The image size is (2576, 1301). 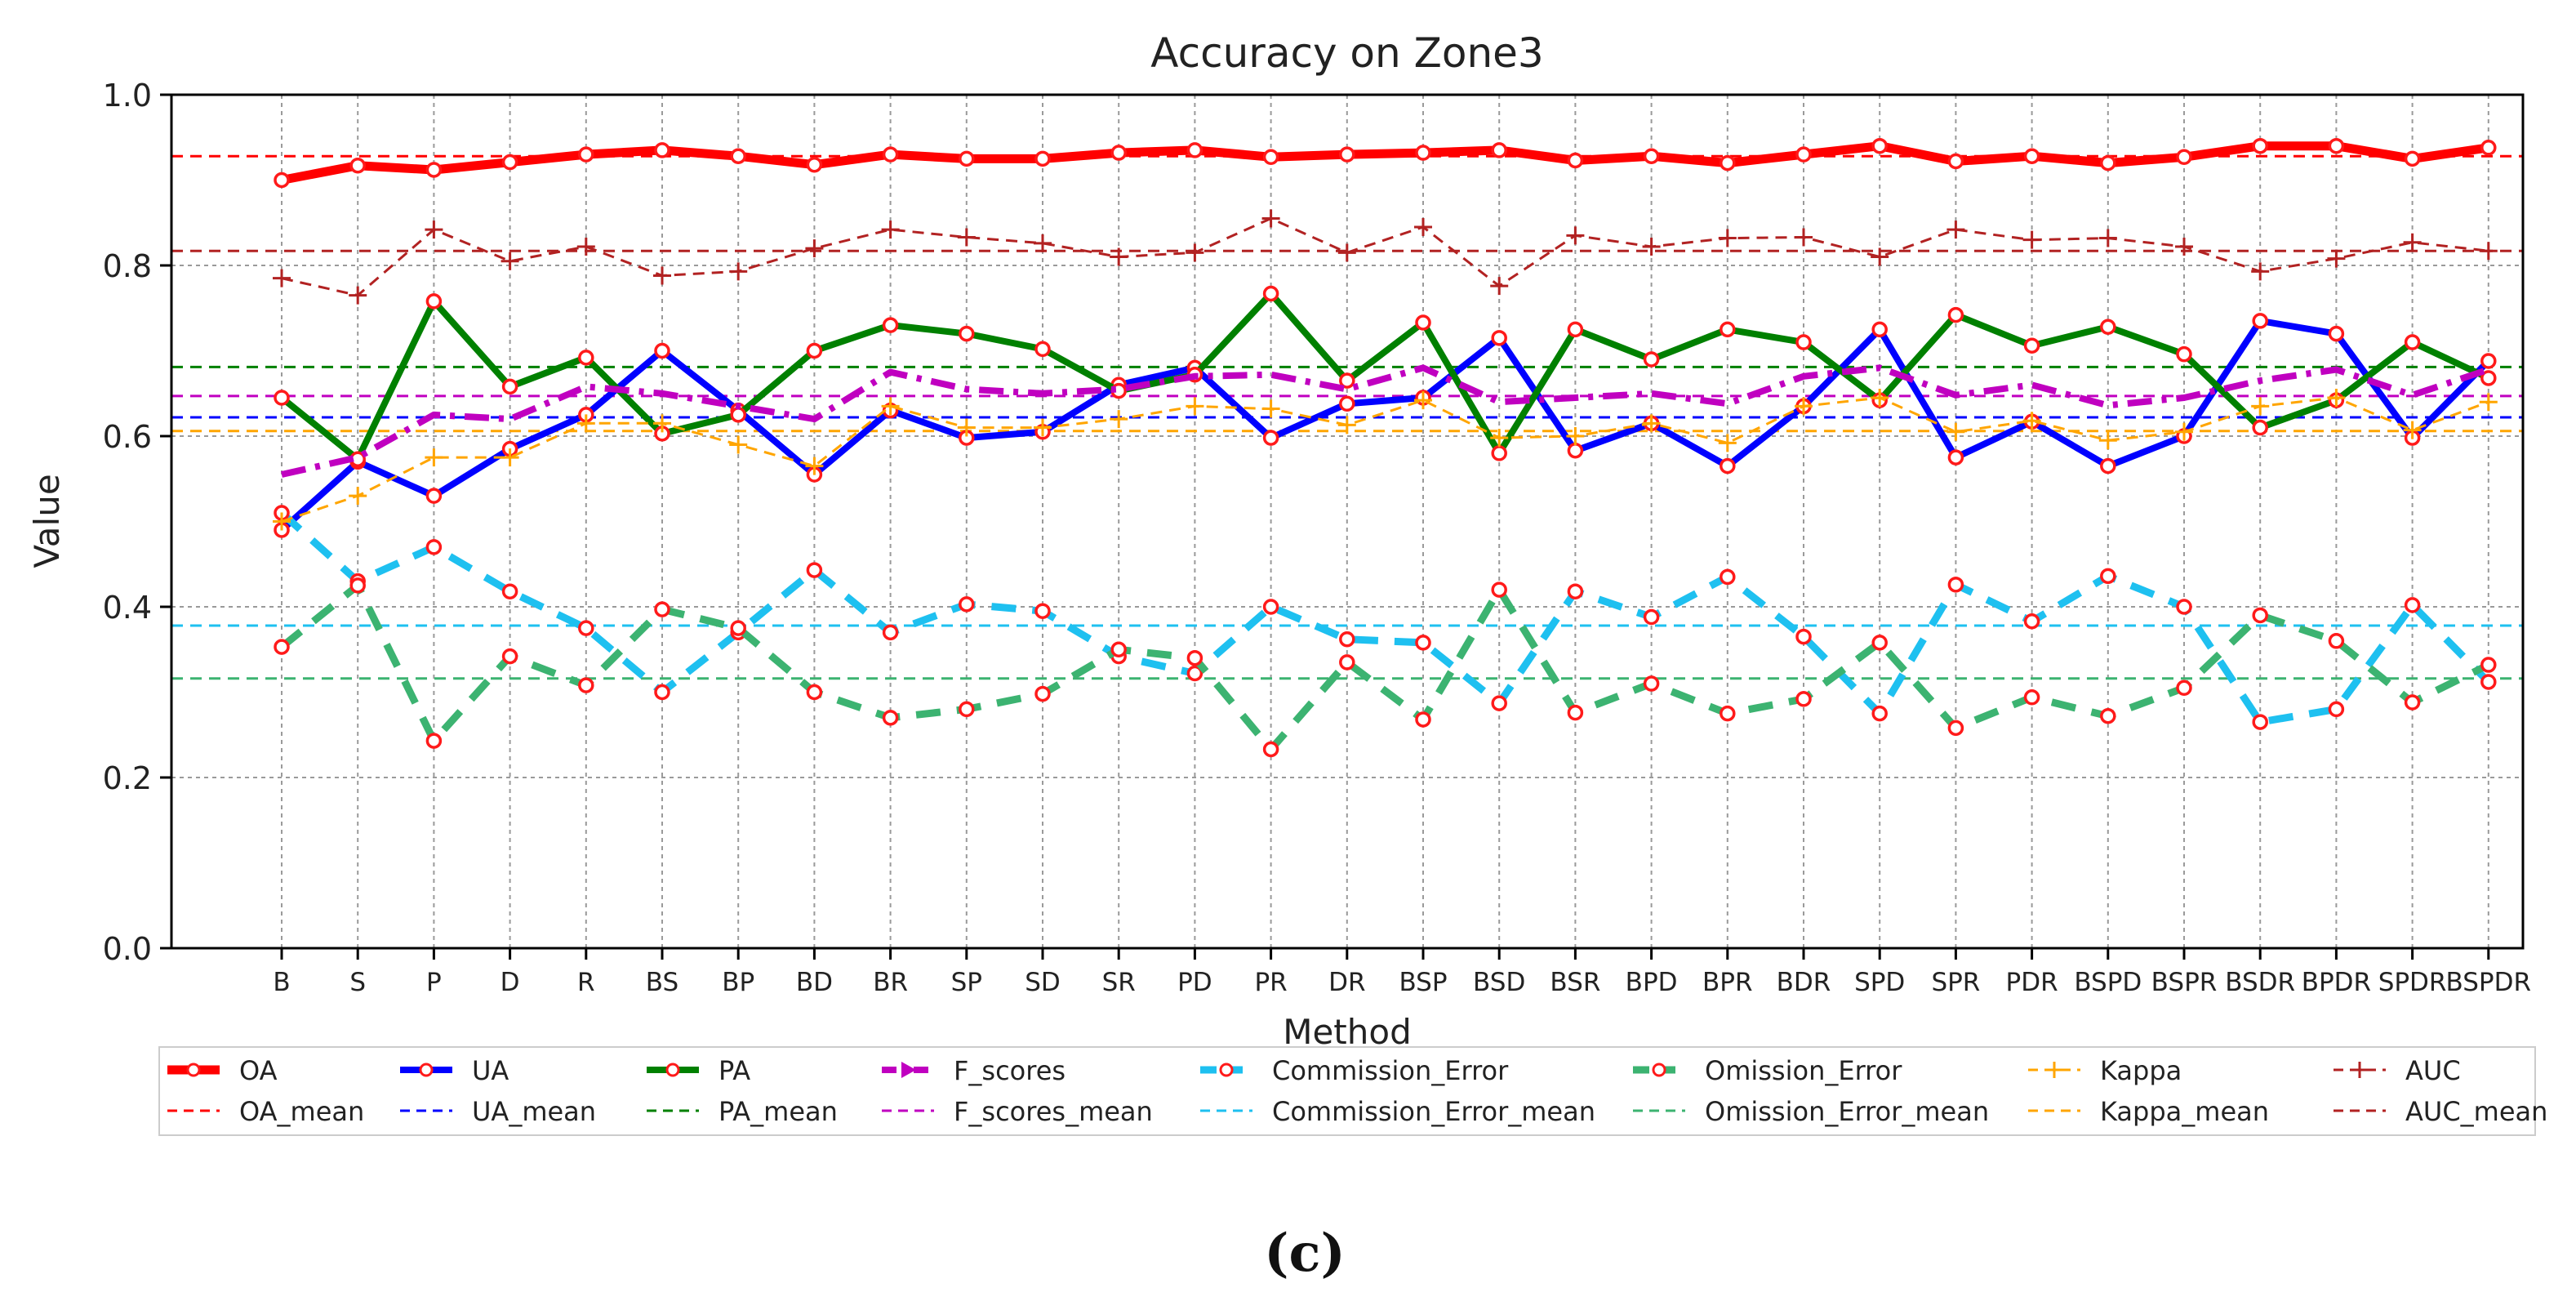 I want to click on legend-label: PA_mean, so click(x=778, y=1111).